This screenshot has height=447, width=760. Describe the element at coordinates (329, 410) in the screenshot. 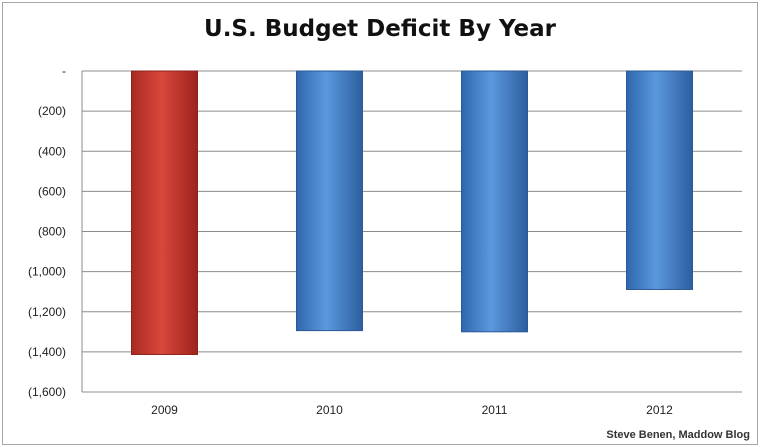

I see `x-tick-label: 2010` at that location.